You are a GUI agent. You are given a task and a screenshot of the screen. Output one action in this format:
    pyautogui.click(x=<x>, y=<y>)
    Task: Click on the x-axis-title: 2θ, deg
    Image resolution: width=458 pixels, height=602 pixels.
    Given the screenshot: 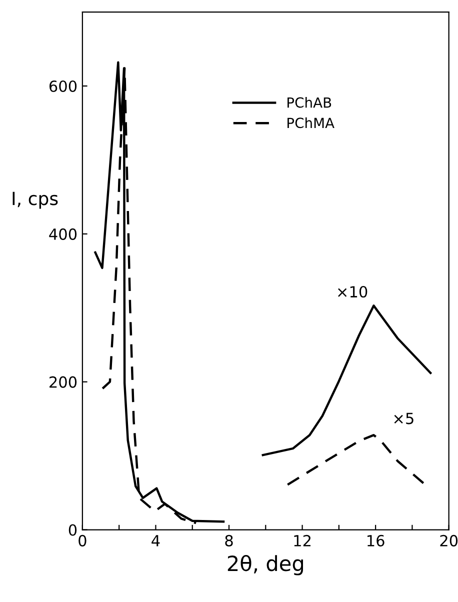 What is the action you would take?
    pyautogui.click(x=265, y=565)
    